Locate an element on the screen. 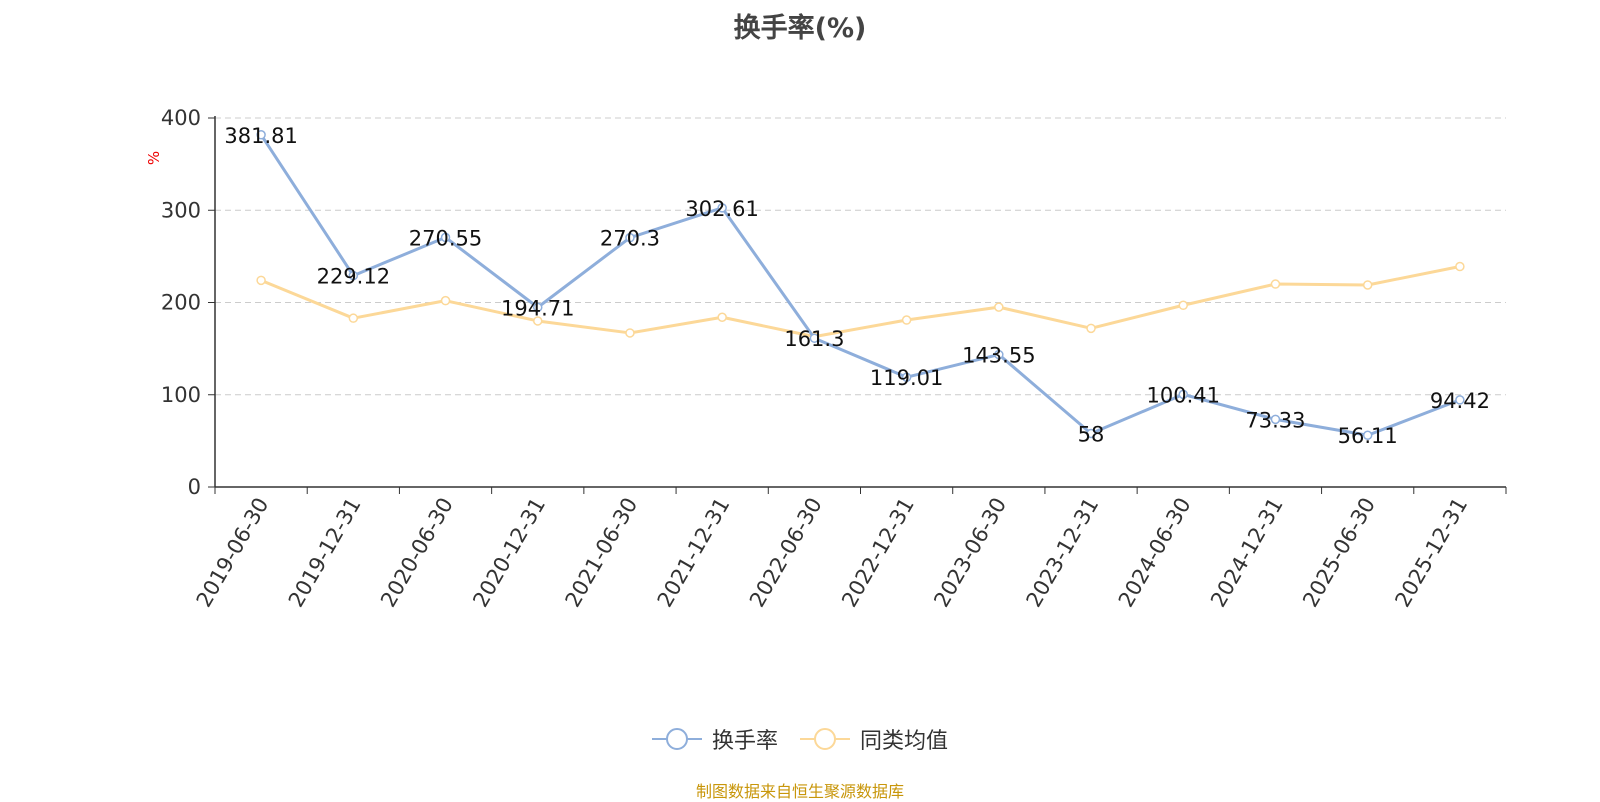 The width and height of the screenshot is (1600, 802). turnover-data-label: 56.11 is located at coordinates (1368, 436).